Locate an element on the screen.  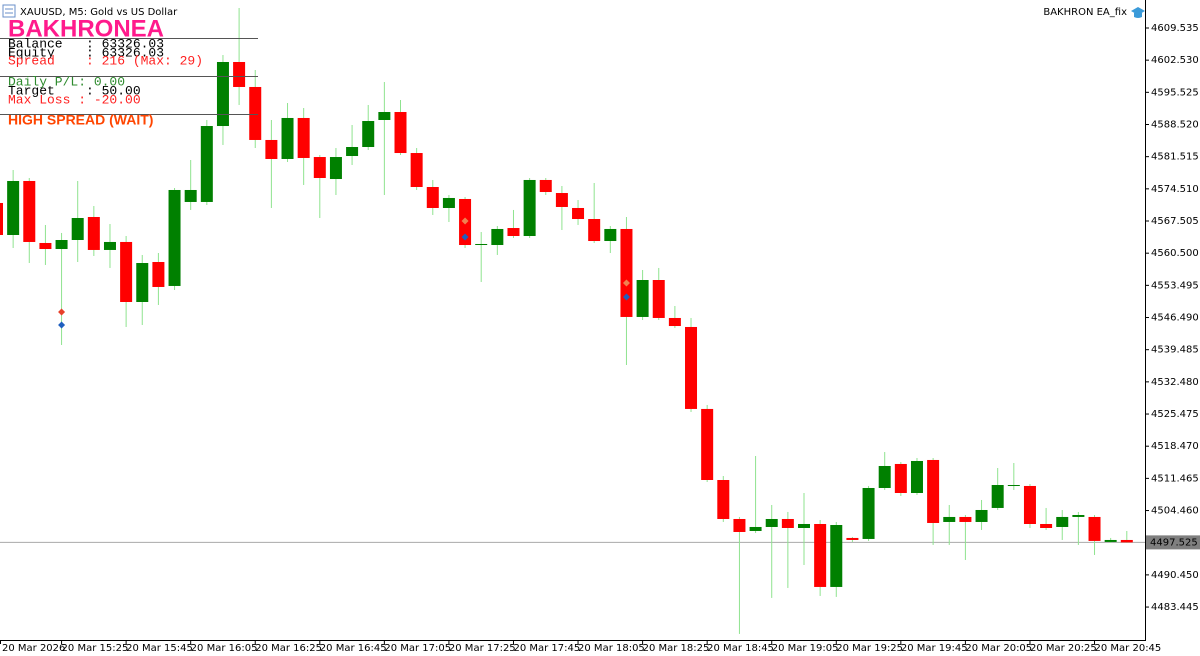
x-tick-label: 20 Mar 20:05 is located at coordinates (998, 648).